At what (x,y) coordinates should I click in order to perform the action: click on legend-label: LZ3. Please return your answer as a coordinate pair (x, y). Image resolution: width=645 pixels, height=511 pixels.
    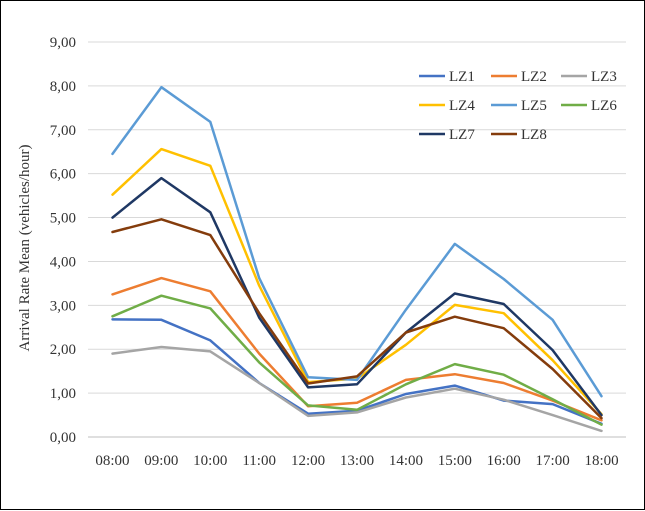
    Looking at the image, I should click on (604, 77).